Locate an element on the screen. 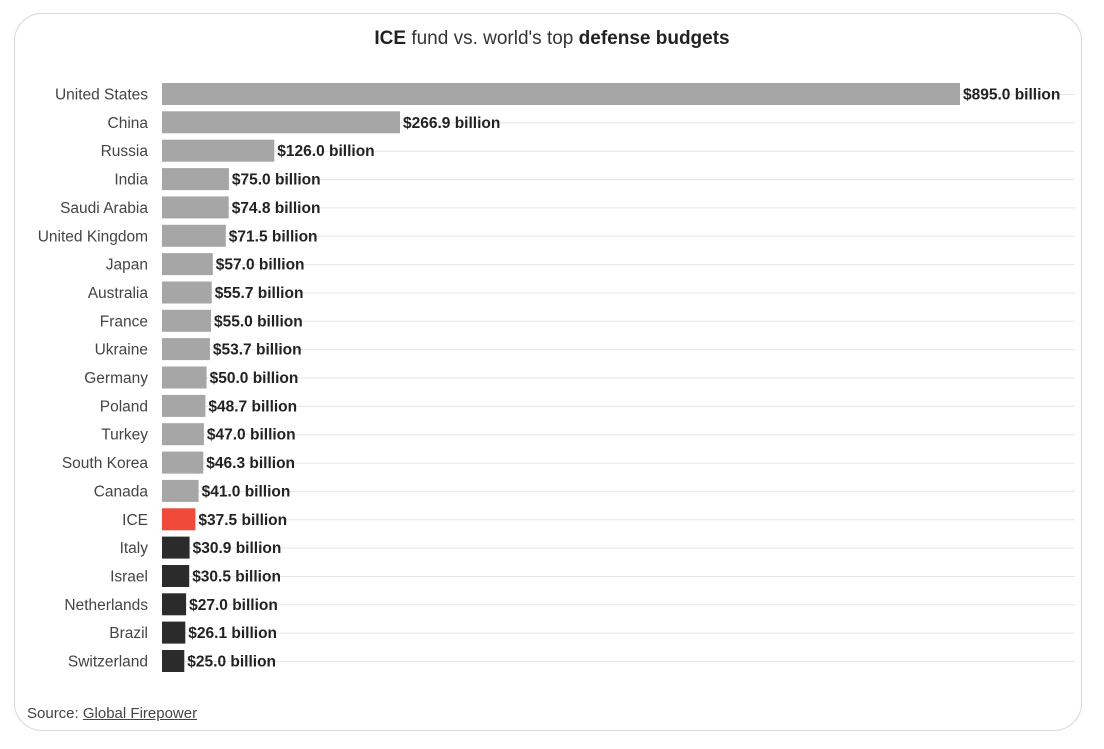 The width and height of the screenshot is (1104, 749). value-label: $74.8 billion is located at coordinates (276, 208).